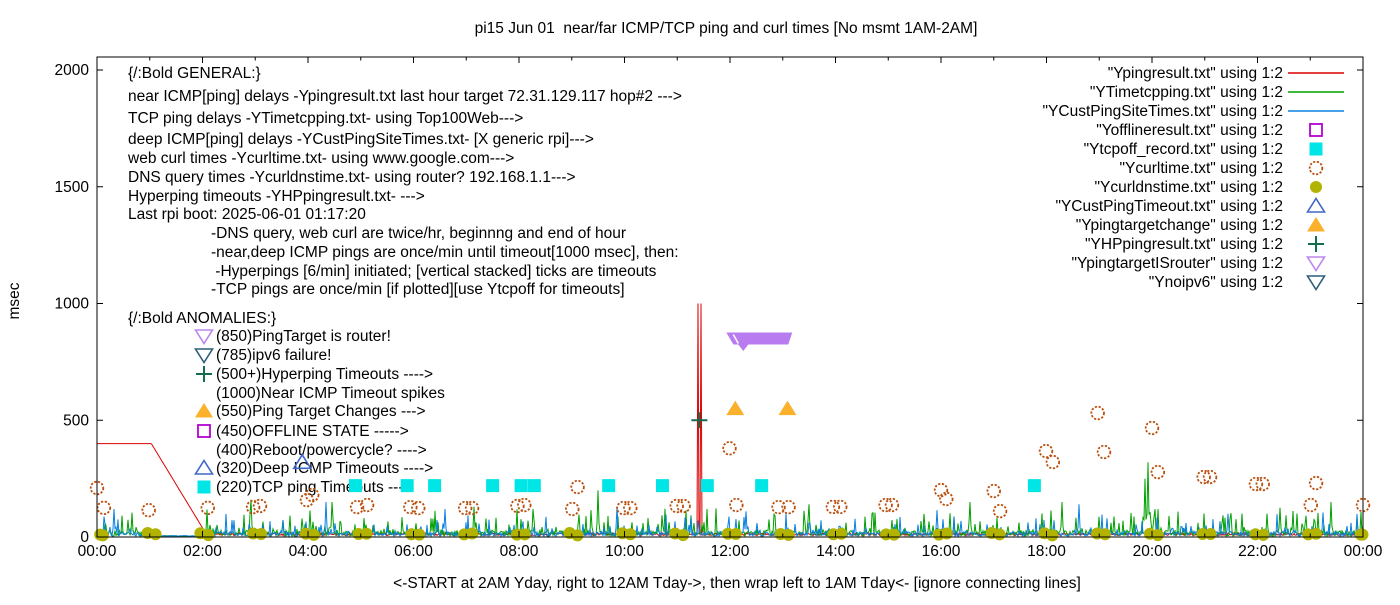 The height and width of the screenshot is (605, 1400). What do you see at coordinates (303, 336) in the screenshot?
I see `anomaly-line: (850)PingTarget is router!` at bounding box center [303, 336].